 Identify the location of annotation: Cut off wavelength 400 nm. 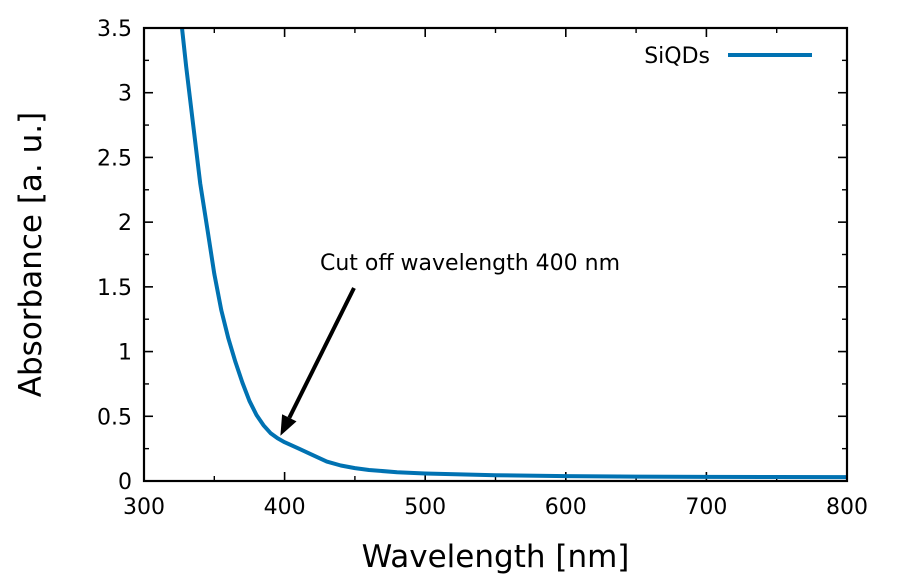
(450, 343).